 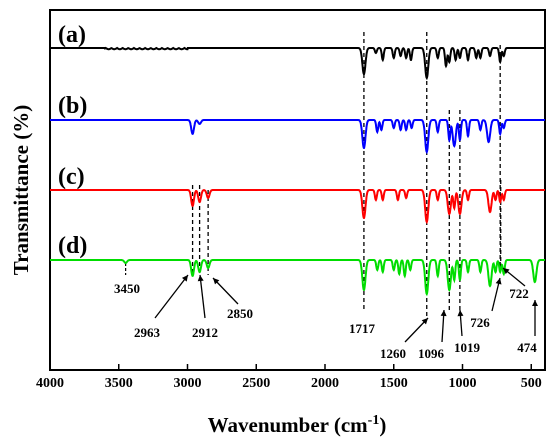 What do you see at coordinates (72, 140) in the screenshot?
I see `panel-labels: (a) (b) (c) (d)` at bounding box center [72, 140].